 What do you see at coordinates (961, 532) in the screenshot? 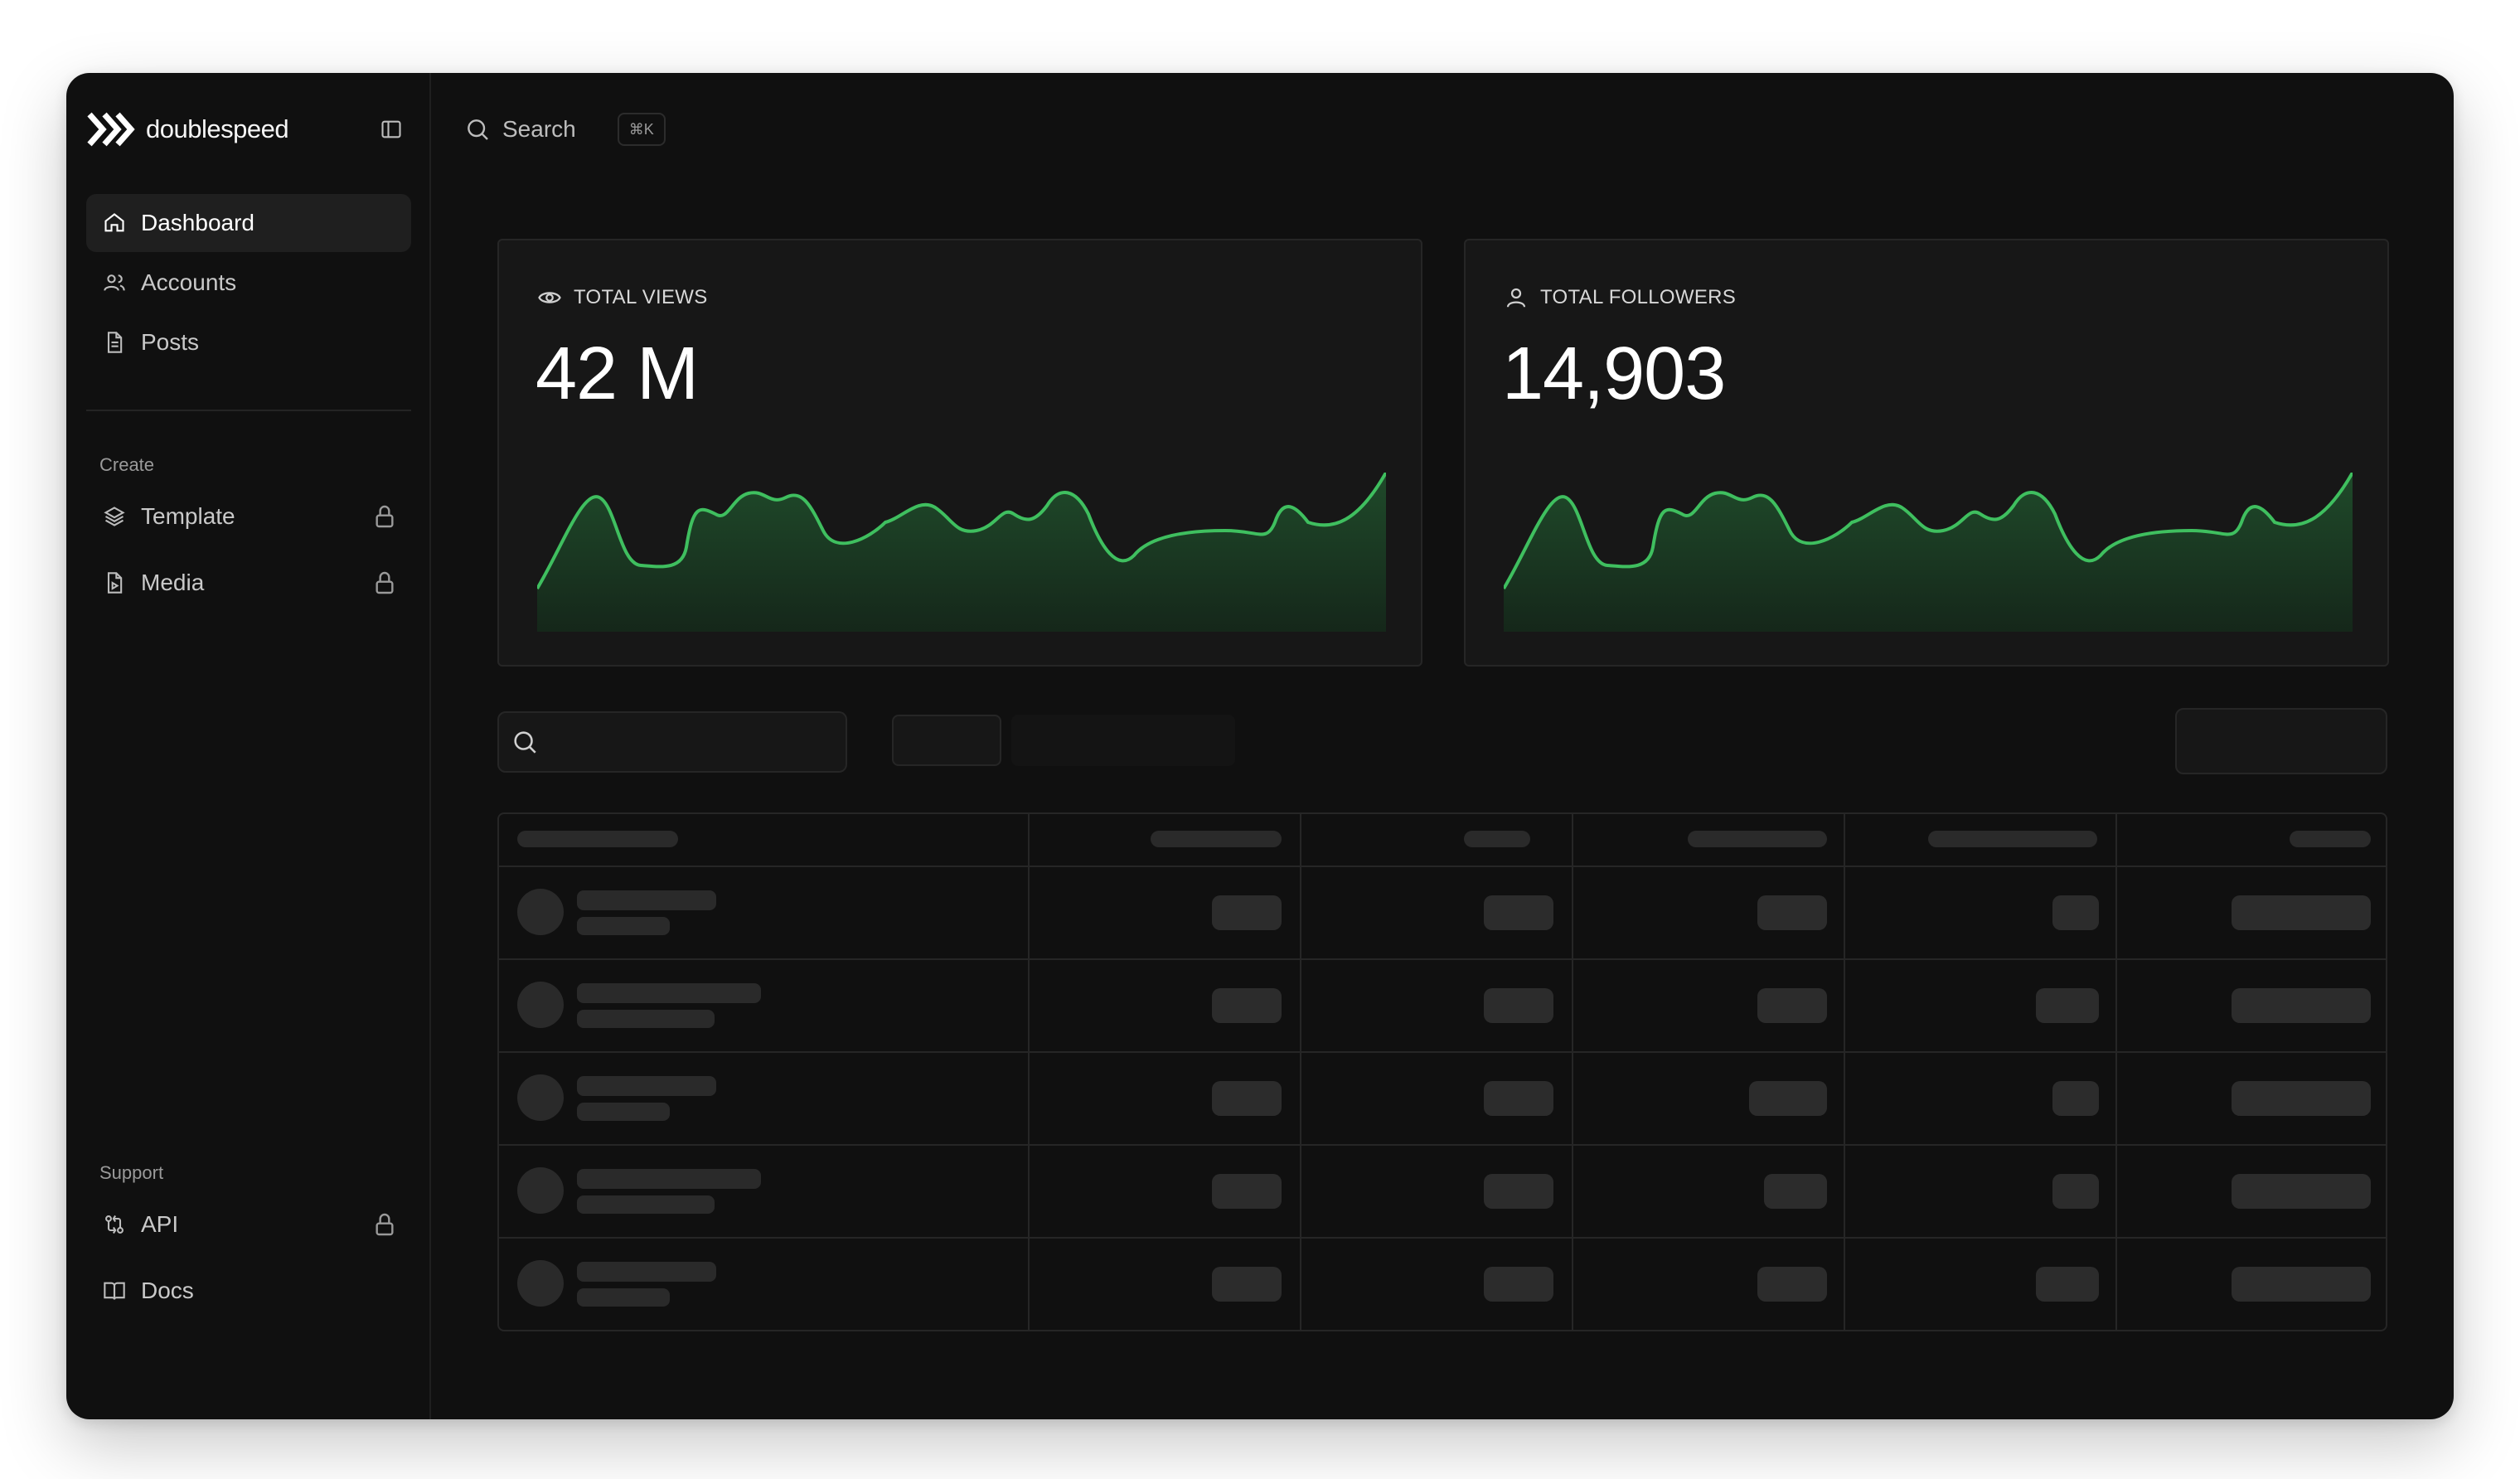
I see `sparkline-line` at bounding box center [961, 532].